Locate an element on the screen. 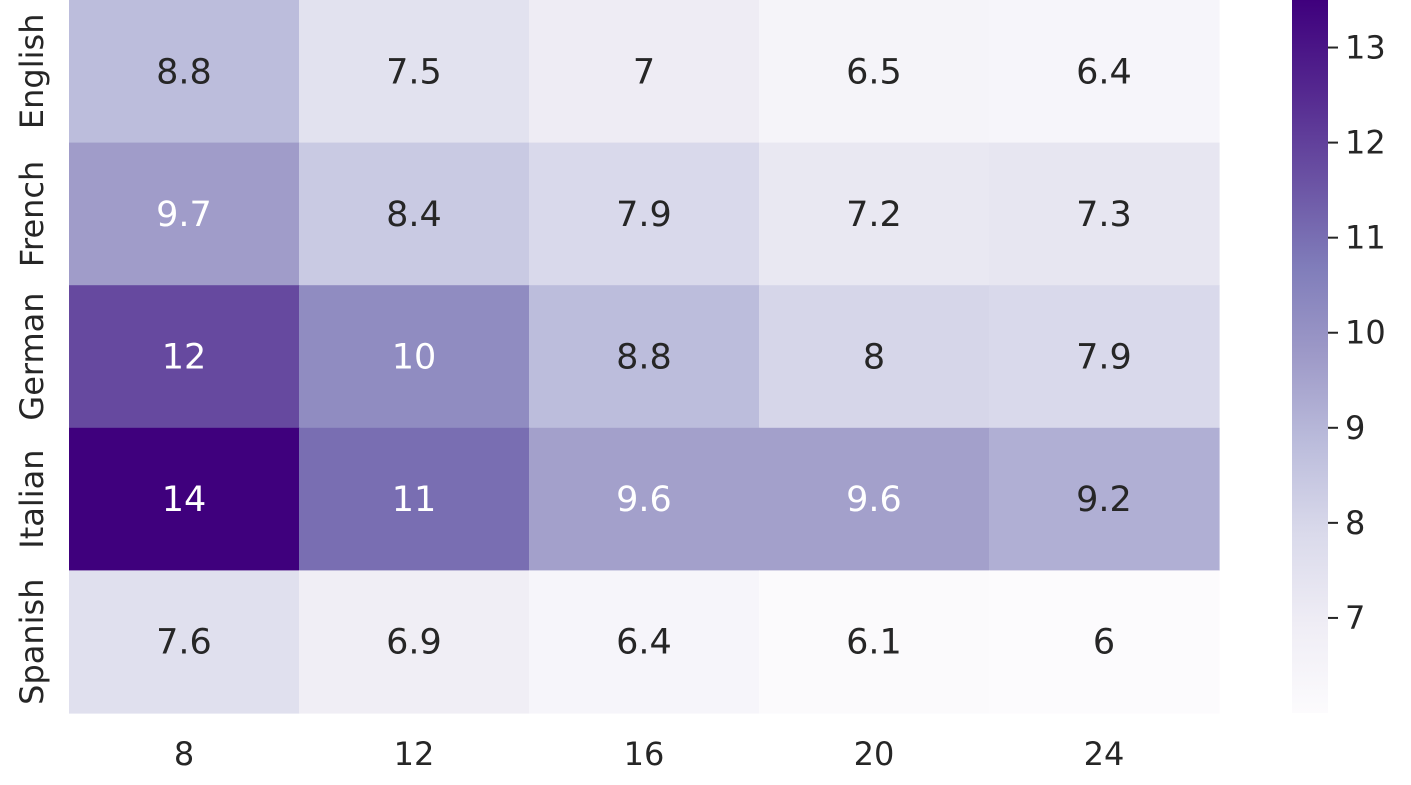 The width and height of the screenshot is (1411, 785). cell-label: 7.5 is located at coordinates (414, 72).